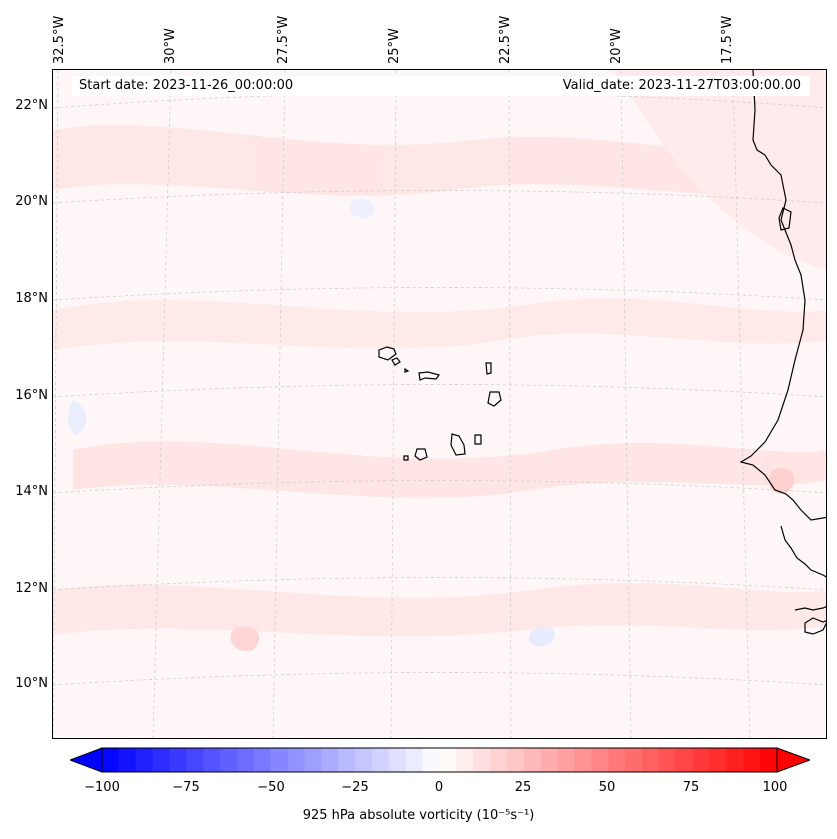 This screenshot has width=837, height=839. What do you see at coordinates (727, 39) in the screenshot?
I see `lon-label: 17.5°W` at bounding box center [727, 39].